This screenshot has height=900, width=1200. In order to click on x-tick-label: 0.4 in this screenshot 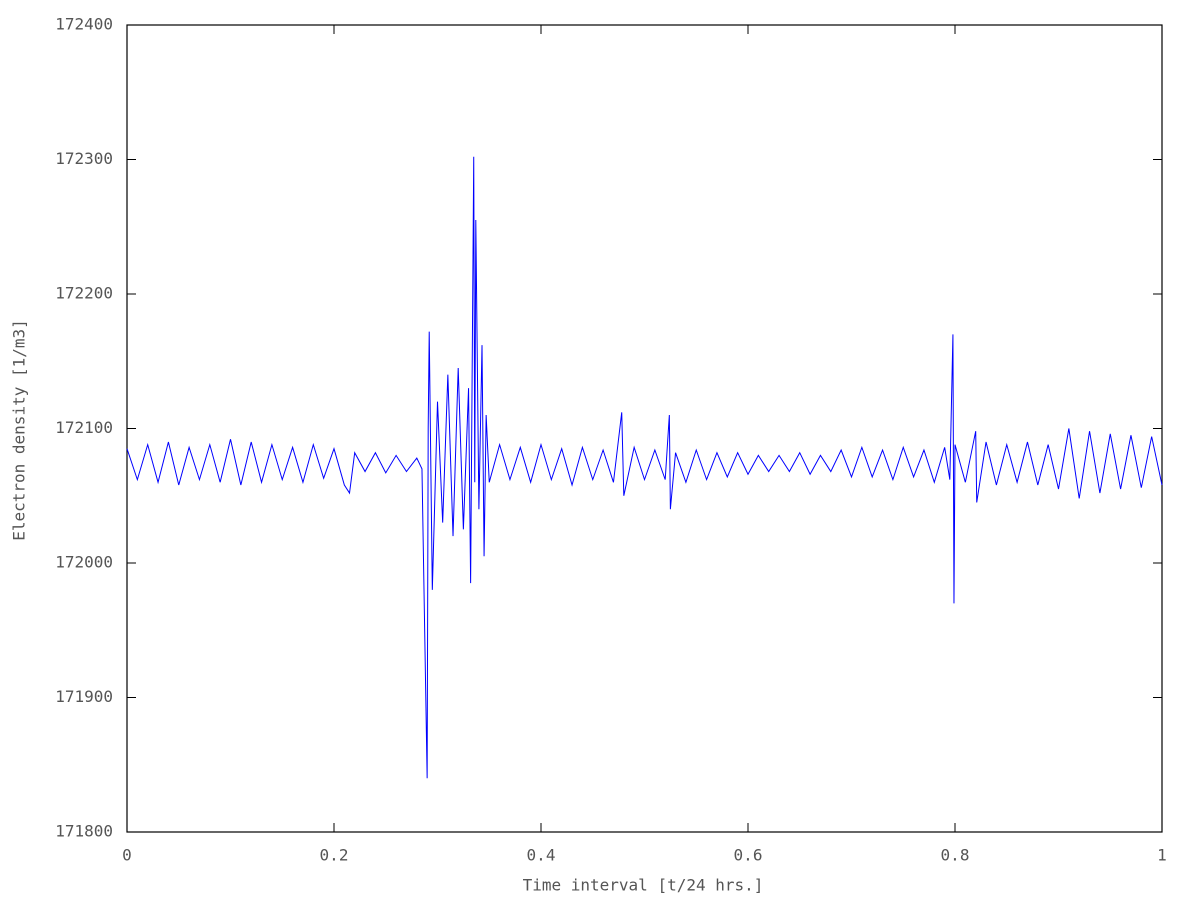, I will do `click(541, 855)`.